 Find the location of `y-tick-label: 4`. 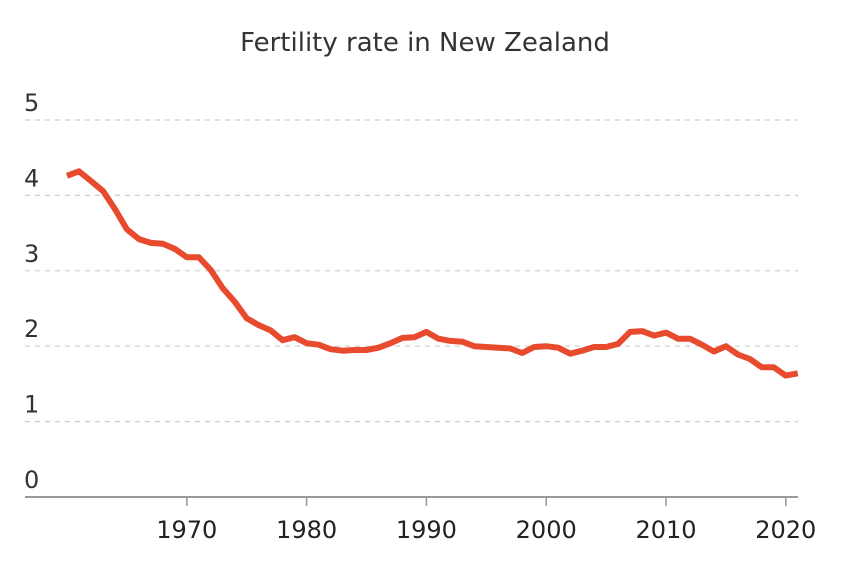

y-tick-label: 4 is located at coordinates (31, 178).